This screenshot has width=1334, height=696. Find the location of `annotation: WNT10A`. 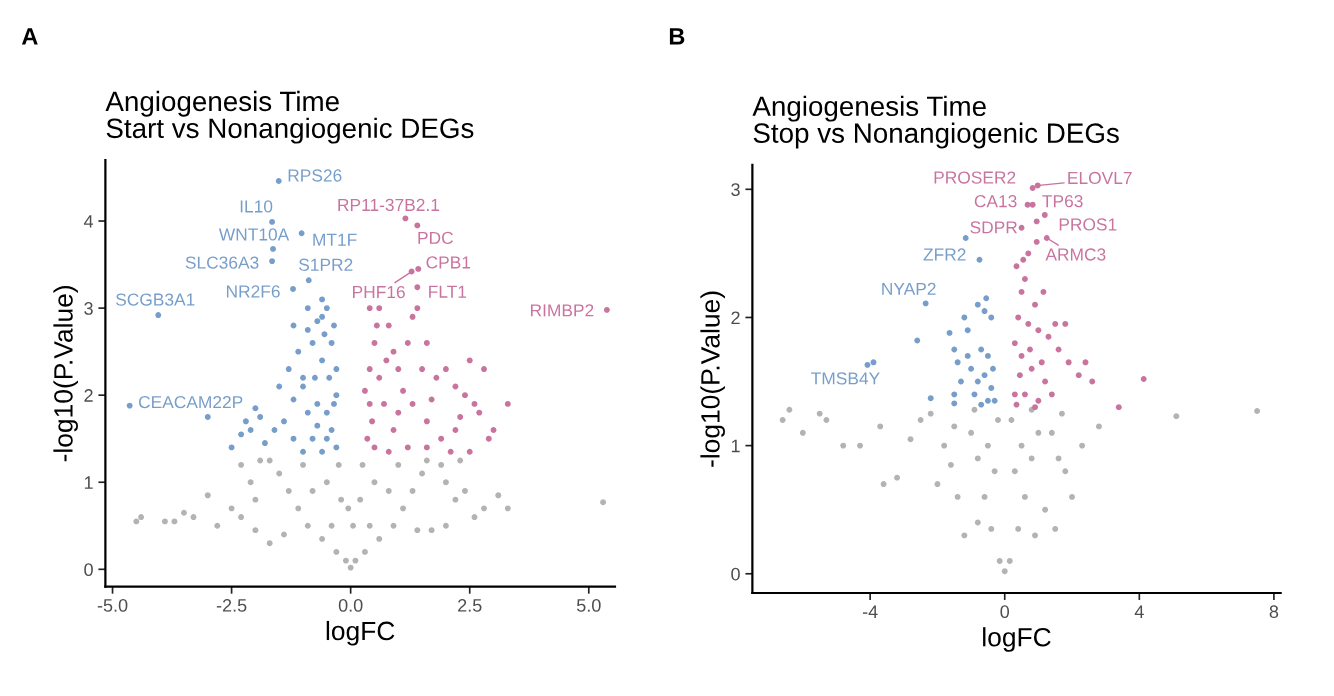

annotation: WNT10A is located at coordinates (254, 234).